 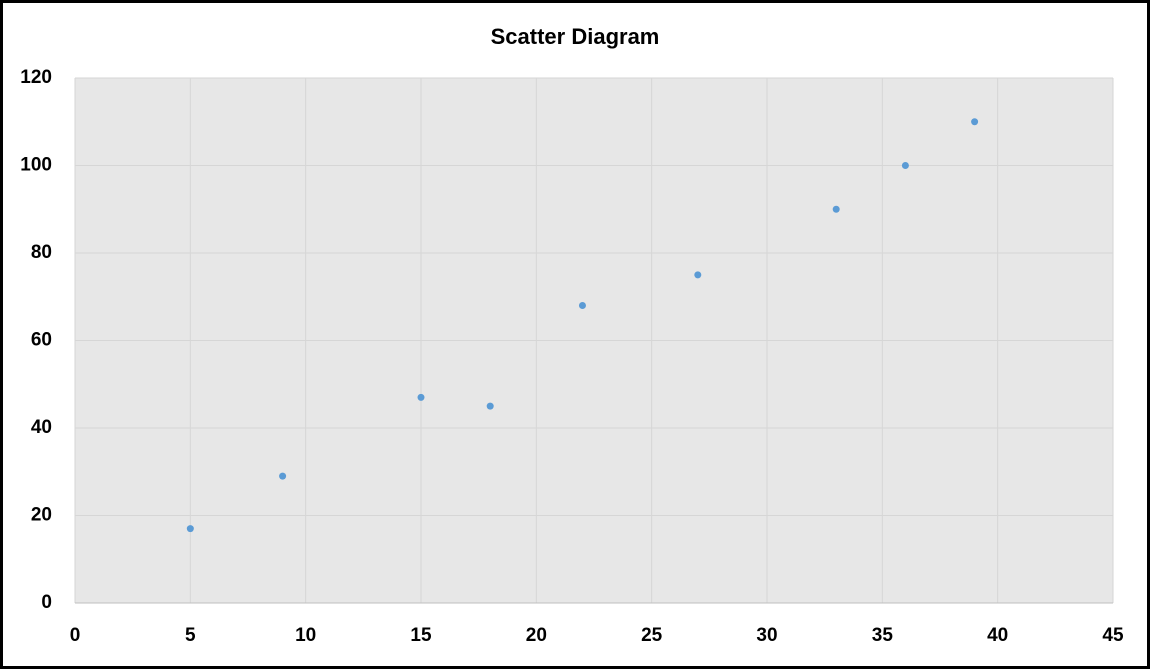 What do you see at coordinates (575, 36) in the screenshot?
I see `chart-title: Scatter Diagram` at bounding box center [575, 36].